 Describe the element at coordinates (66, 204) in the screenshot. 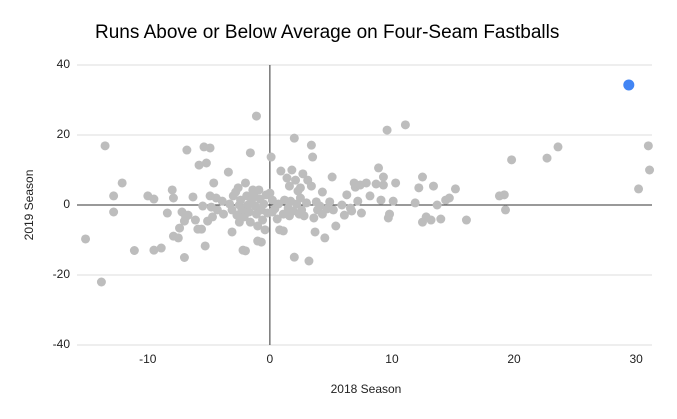

I see `y-tick-label: 0` at that location.